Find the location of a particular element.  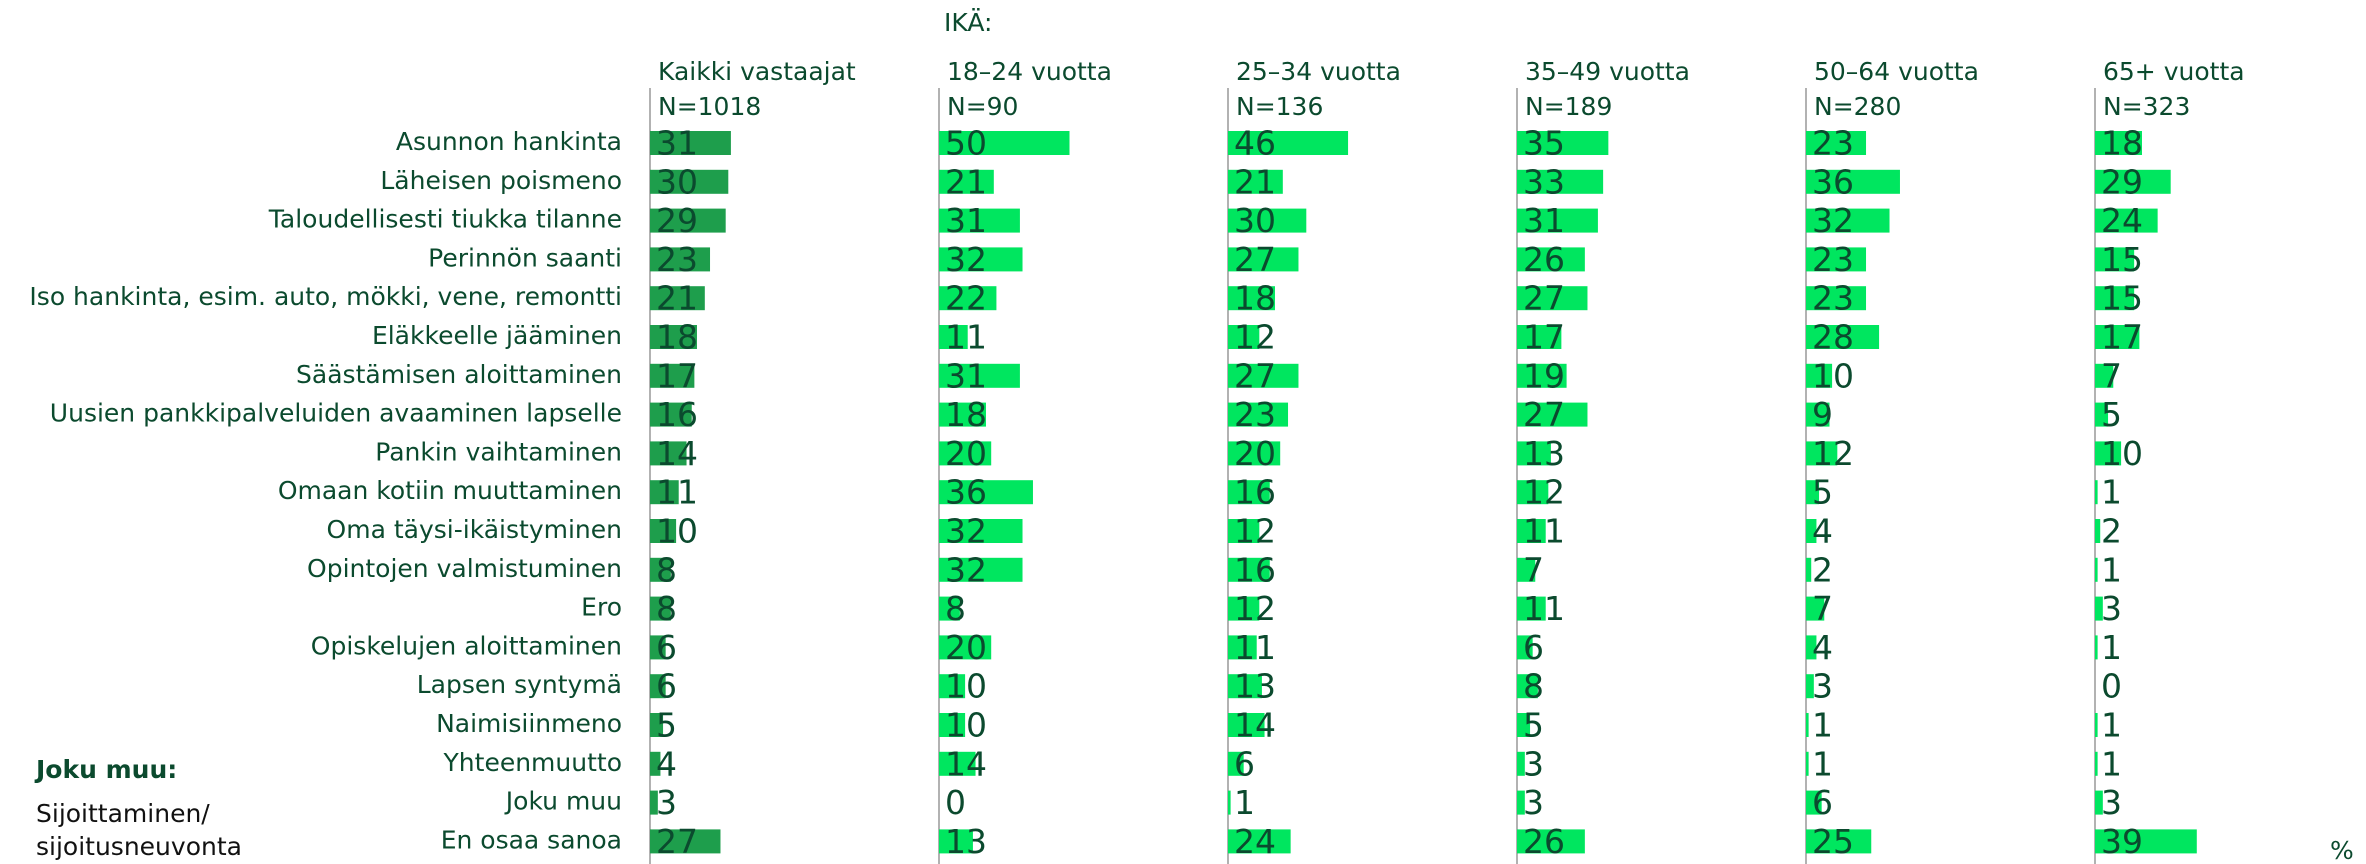

category-label: Eläkkeelle jääminen is located at coordinates (497, 335).